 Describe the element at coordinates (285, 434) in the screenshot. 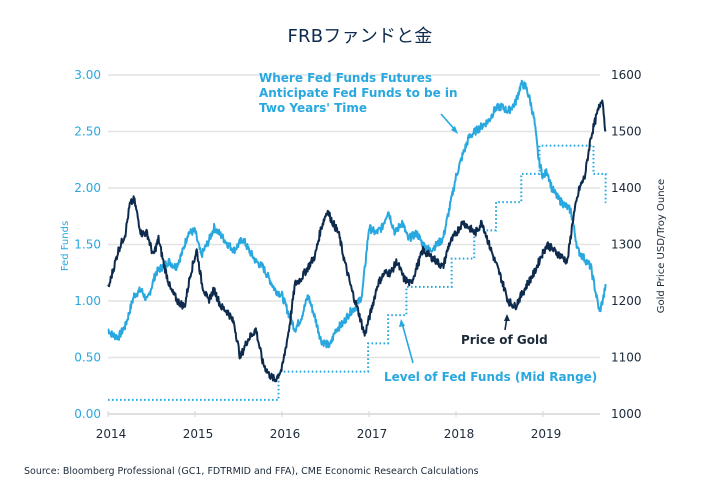

I see `x-tick-label: 2016` at that location.